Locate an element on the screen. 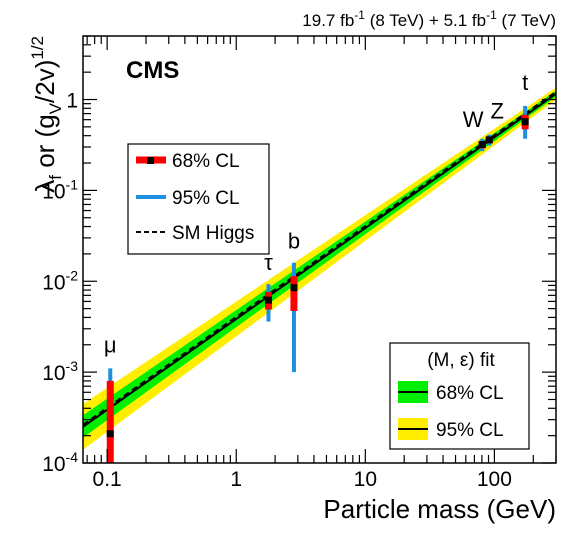  legend-band-95-label: 95% CL is located at coordinates (470, 430).